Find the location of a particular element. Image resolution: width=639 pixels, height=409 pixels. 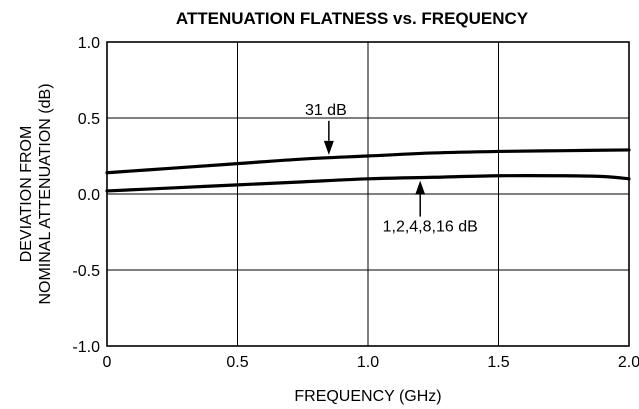

x-tick-label: 2.0 is located at coordinates (628, 362).